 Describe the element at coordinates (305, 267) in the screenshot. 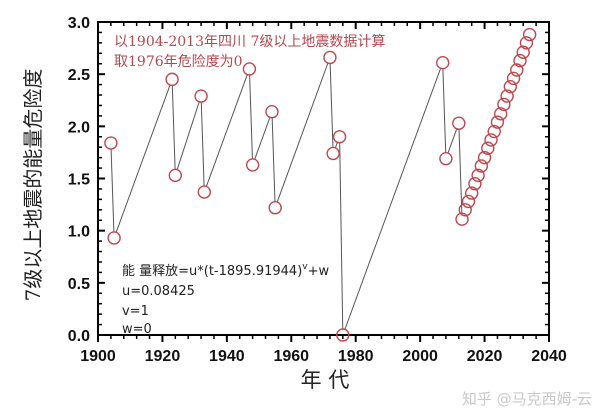

I see `formula-exponent: v` at that location.